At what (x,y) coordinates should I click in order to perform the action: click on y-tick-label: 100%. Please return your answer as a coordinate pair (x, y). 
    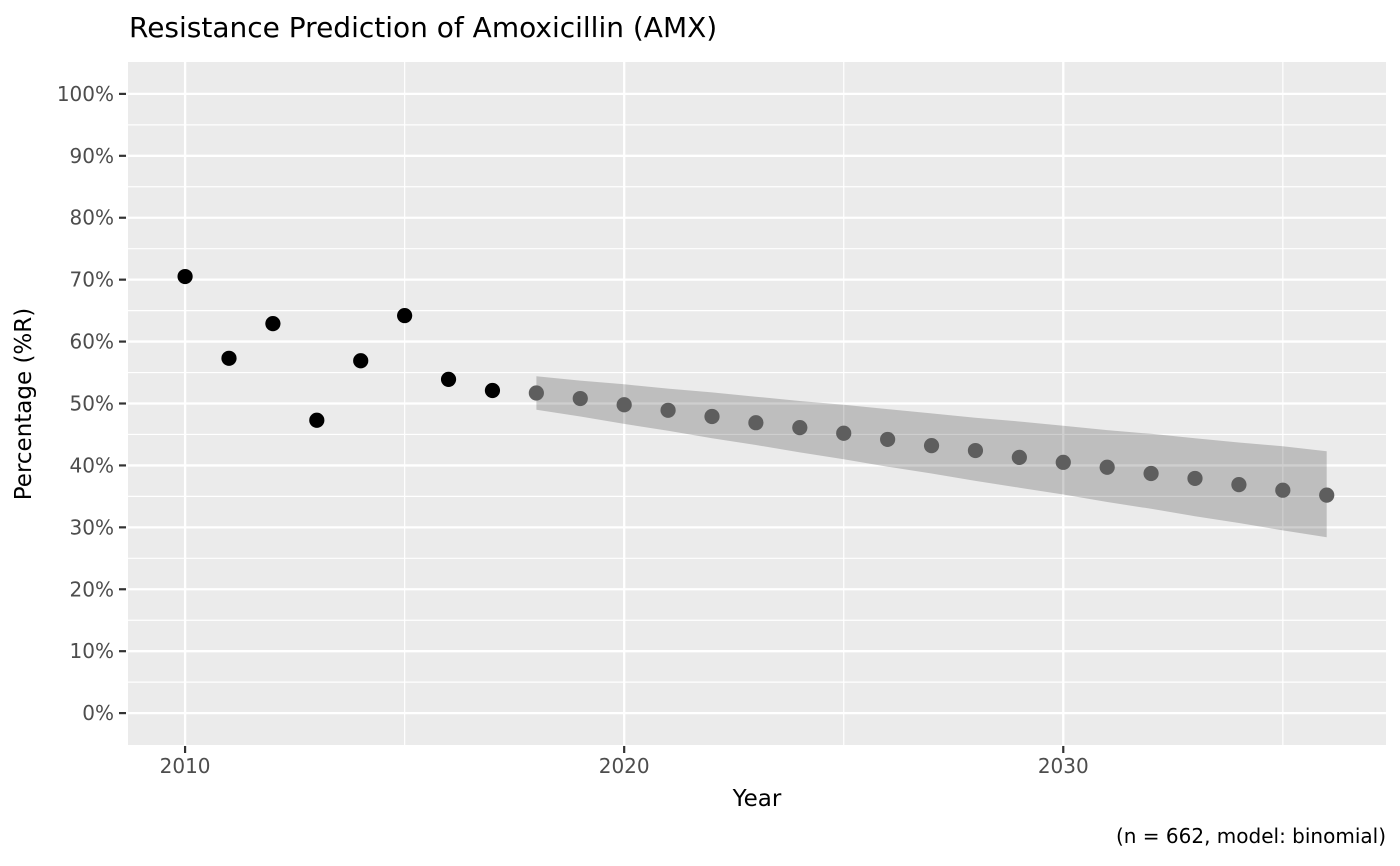
    Looking at the image, I should click on (85, 94).